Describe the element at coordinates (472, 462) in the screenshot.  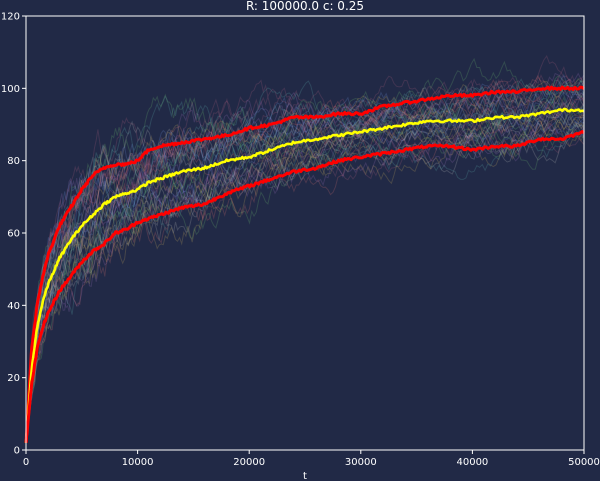
I see `x-tick-label: 40000` at that location.